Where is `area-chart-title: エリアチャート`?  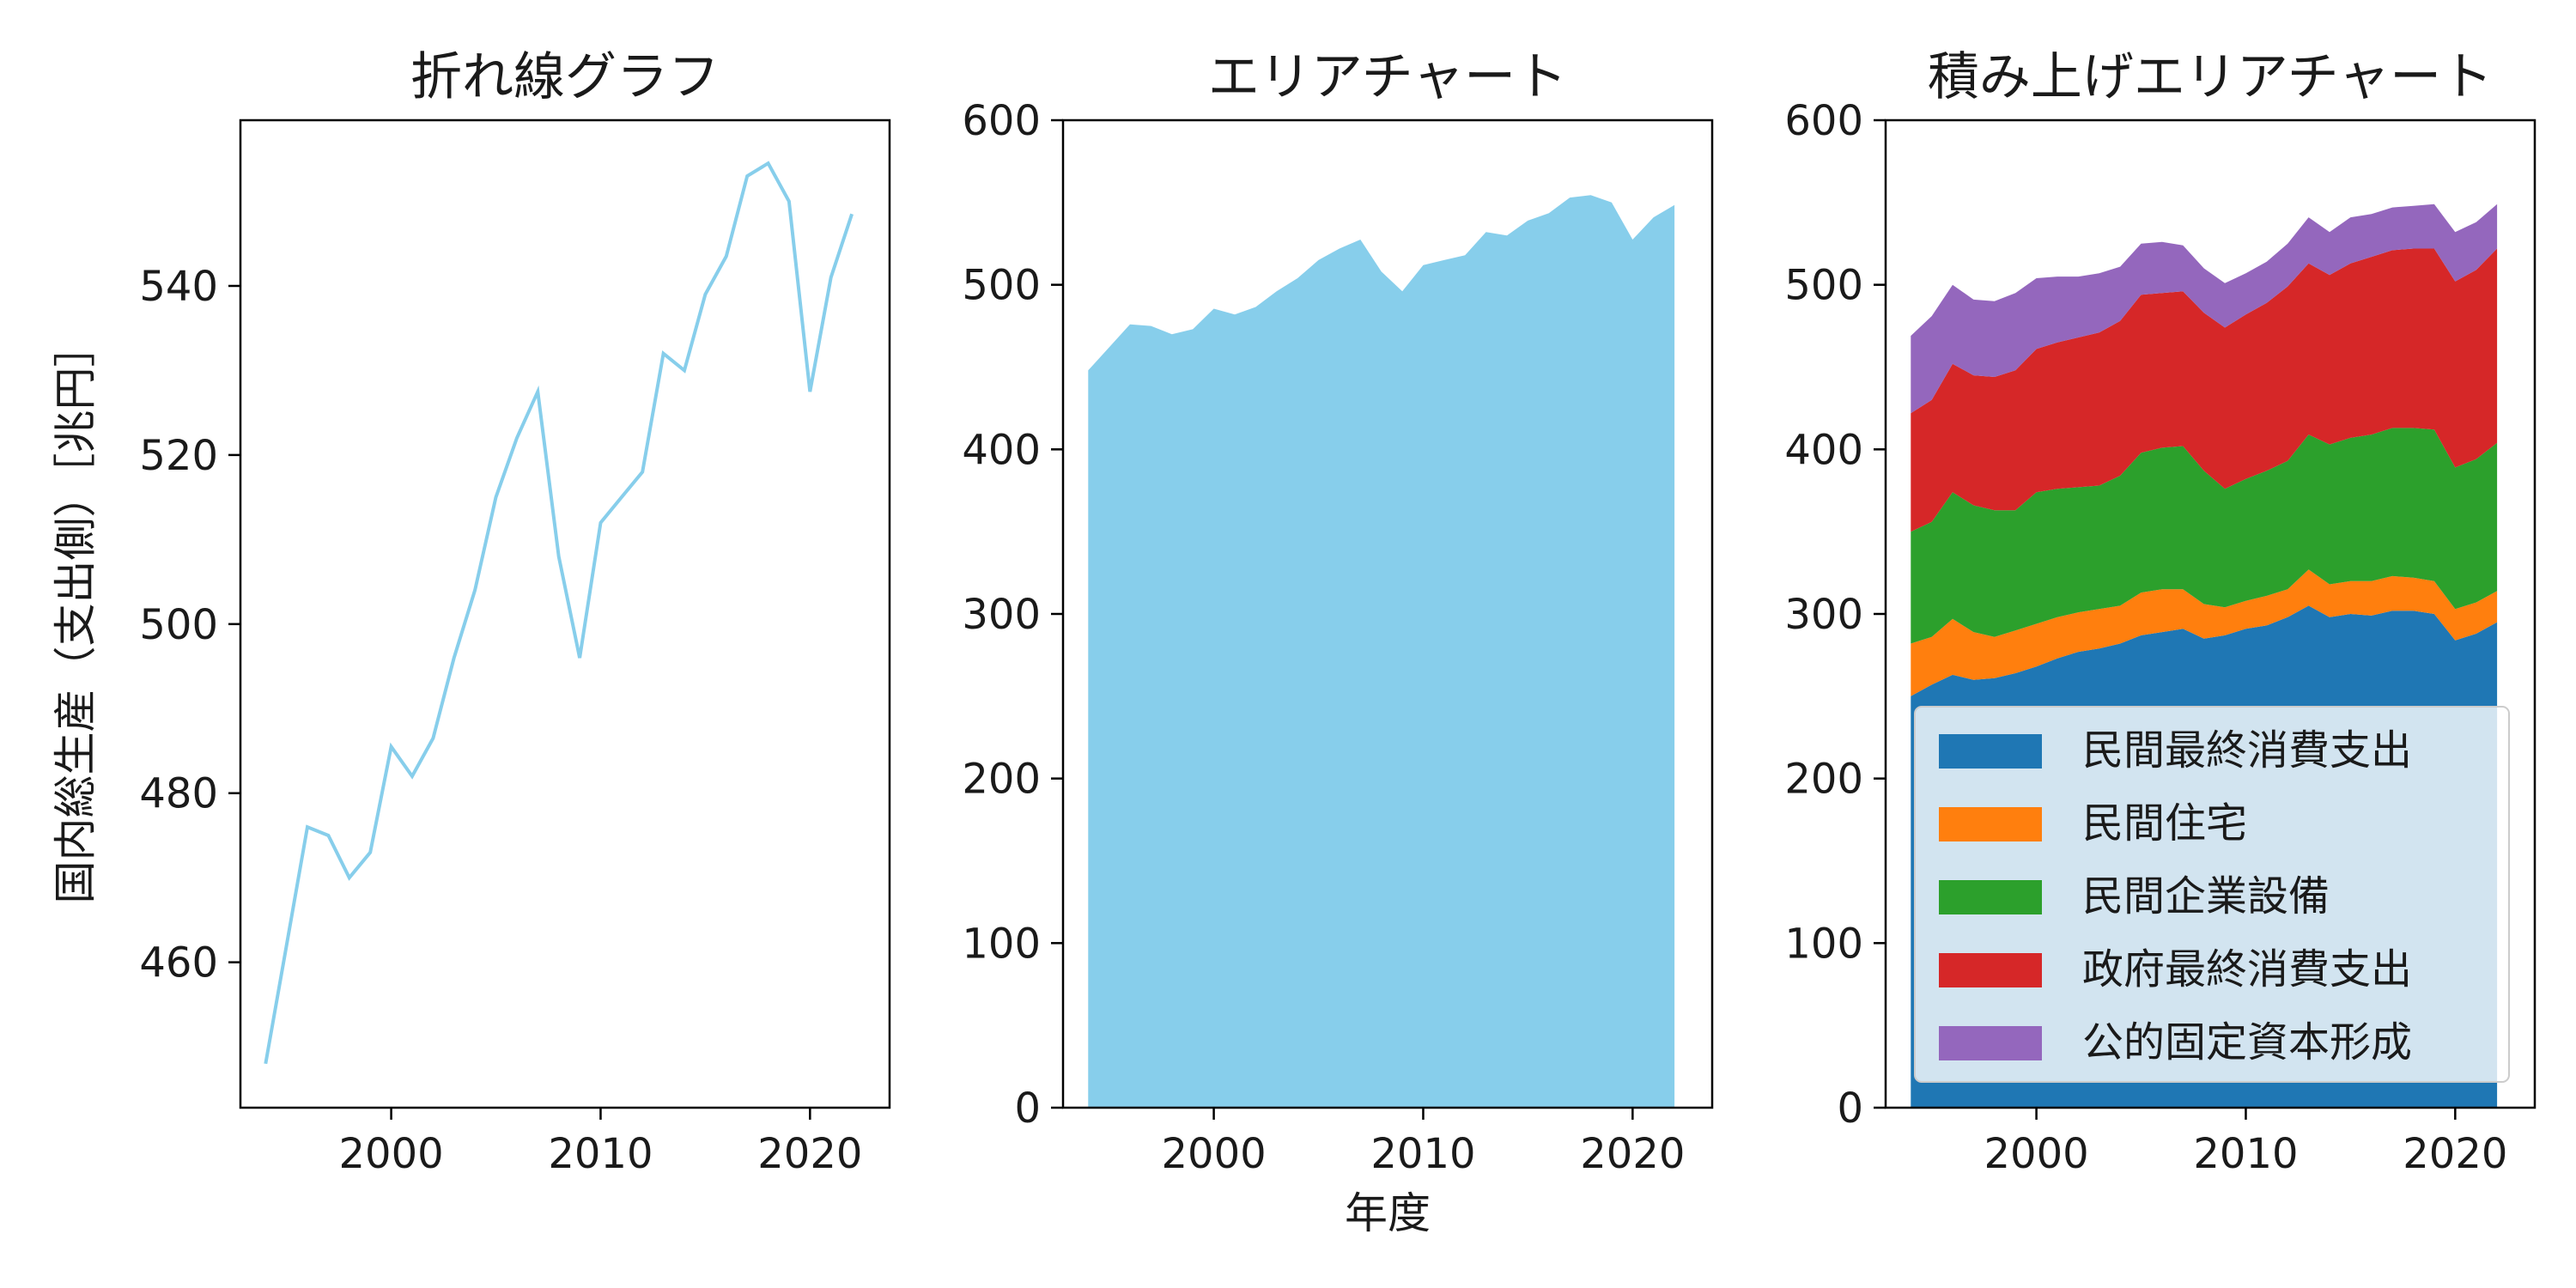 area-chart-title: エリアチャート is located at coordinates (1387, 77).